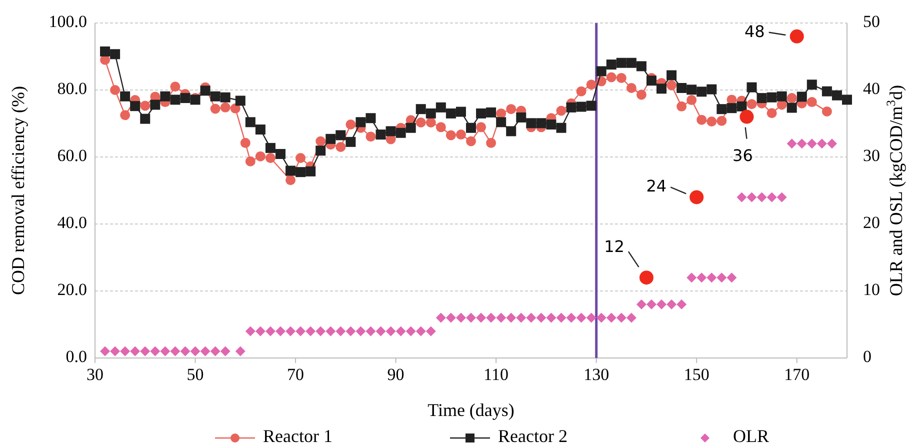 The height and width of the screenshot is (448, 915). Describe the element at coordinates (72, 155) in the screenshot. I see `y-tick-label: 60.0` at that location.